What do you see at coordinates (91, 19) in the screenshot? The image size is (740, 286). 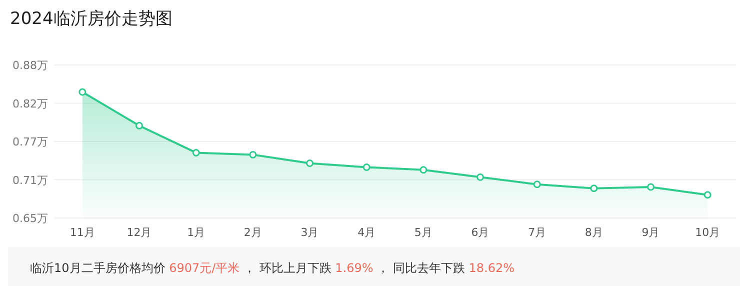 I see `chart-title: 2024临沂房价走势图` at bounding box center [91, 19].